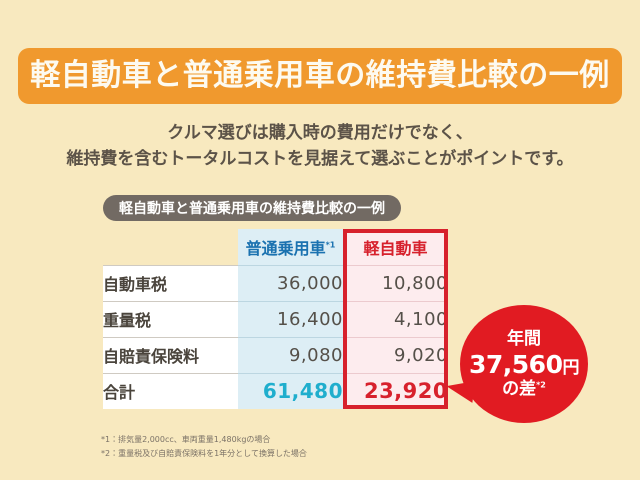 The width and height of the screenshot is (640, 480). I want to click on table-row: 自賠責保険料 9,080 9,020, so click(275, 354).